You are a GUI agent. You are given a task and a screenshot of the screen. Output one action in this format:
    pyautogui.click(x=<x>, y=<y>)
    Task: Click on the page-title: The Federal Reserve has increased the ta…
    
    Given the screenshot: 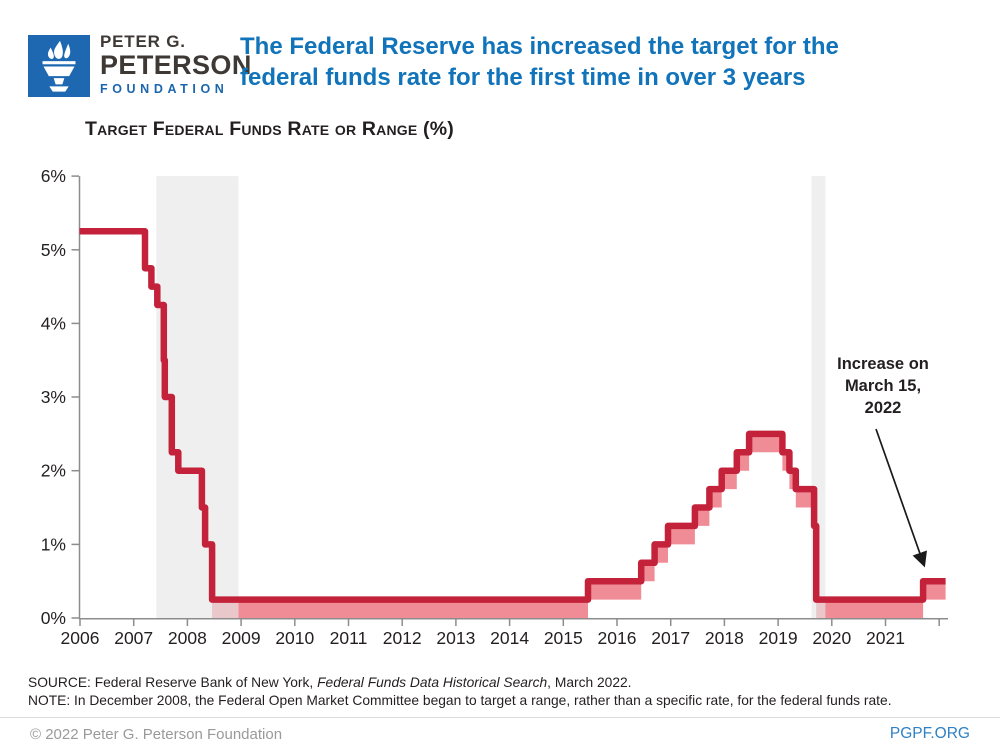 What is the action you would take?
    pyautogui.click(x=539, y=62)
    